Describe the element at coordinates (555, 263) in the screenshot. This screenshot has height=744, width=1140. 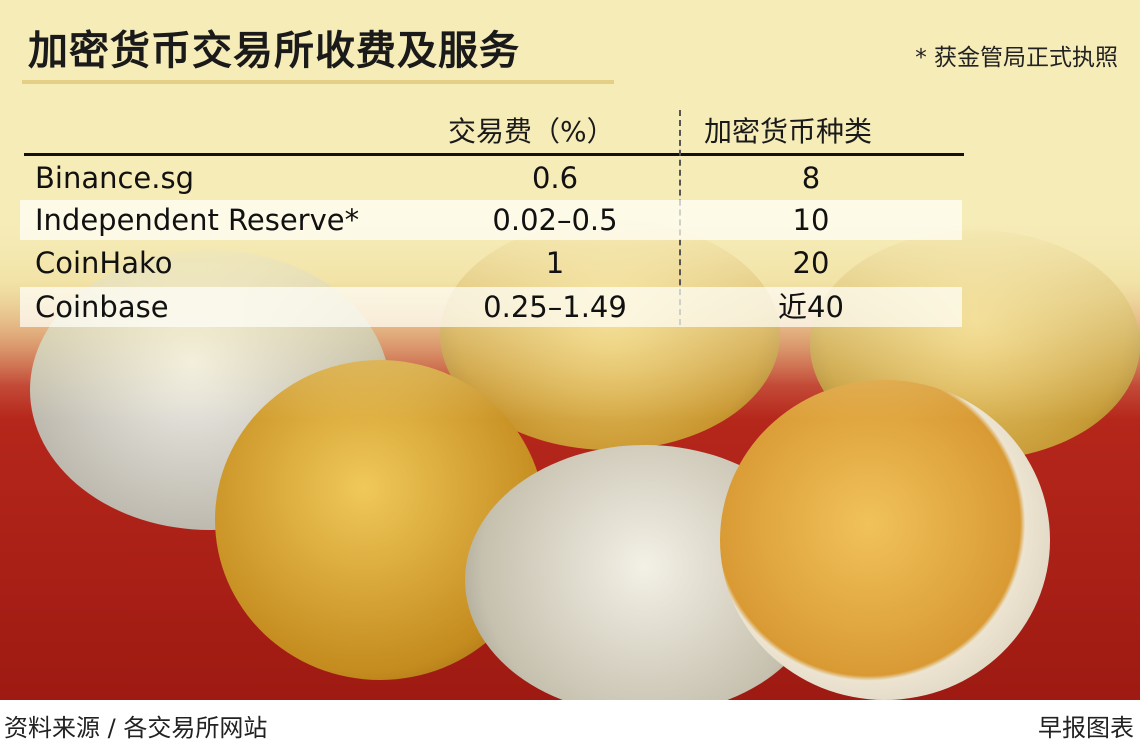
I see `table-cell-fee: 1` at that location.